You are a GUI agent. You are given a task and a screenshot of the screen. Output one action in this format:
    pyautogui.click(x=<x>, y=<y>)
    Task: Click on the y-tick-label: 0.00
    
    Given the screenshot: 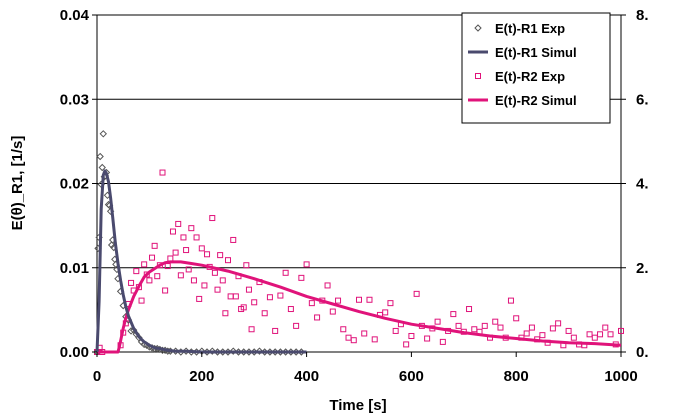 What is the action you would take?
    pyautogui.click(x=74, y=352)
    